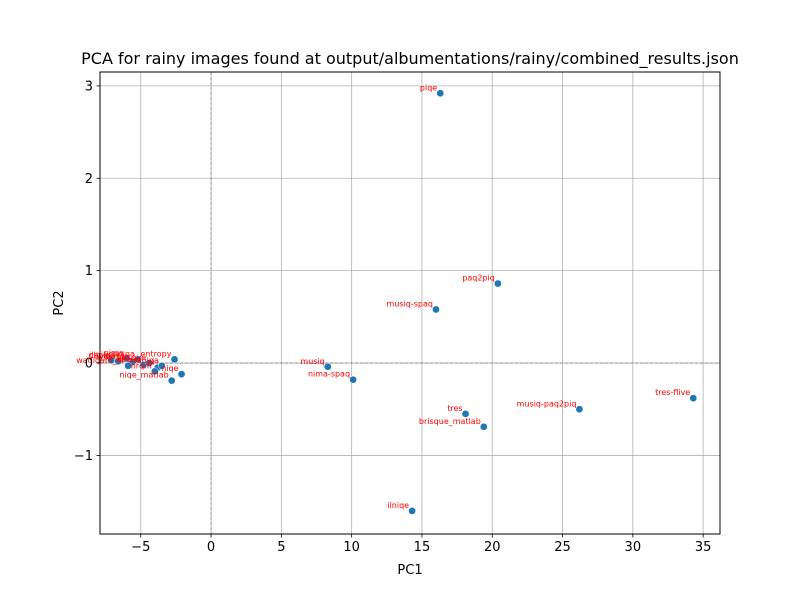 This screenshot has height=600, width=800. I want to click on point-label: paq2piq, so click(478, 278).